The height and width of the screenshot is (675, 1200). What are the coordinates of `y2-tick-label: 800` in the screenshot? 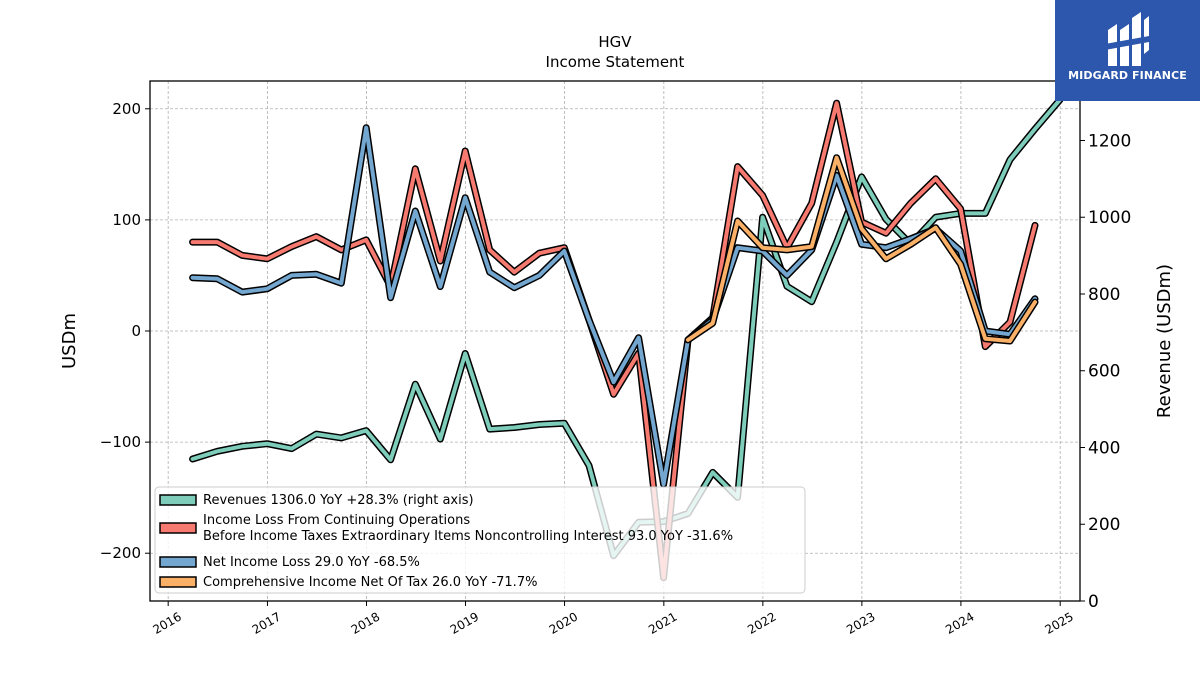 It's located at (1104, 295).